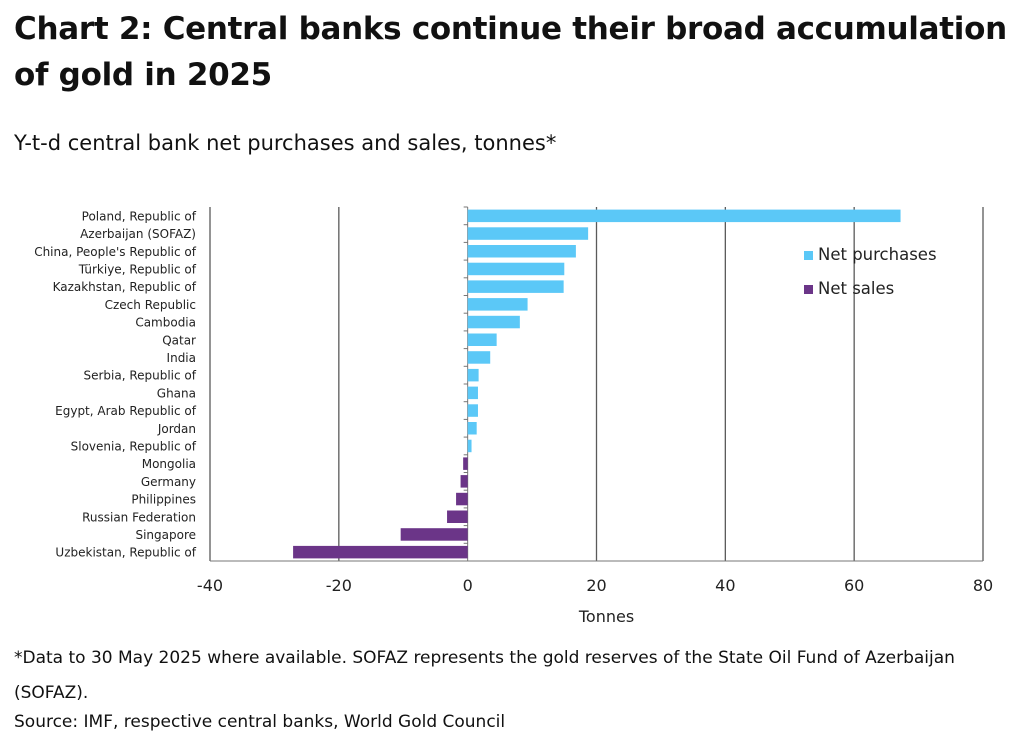 The width and height of the screenshot is (1024, 738). What do you see at coordinates (877, 254) in the screenshot?
I see `legend-label: Net purchases` at bounding box center [877, 254].